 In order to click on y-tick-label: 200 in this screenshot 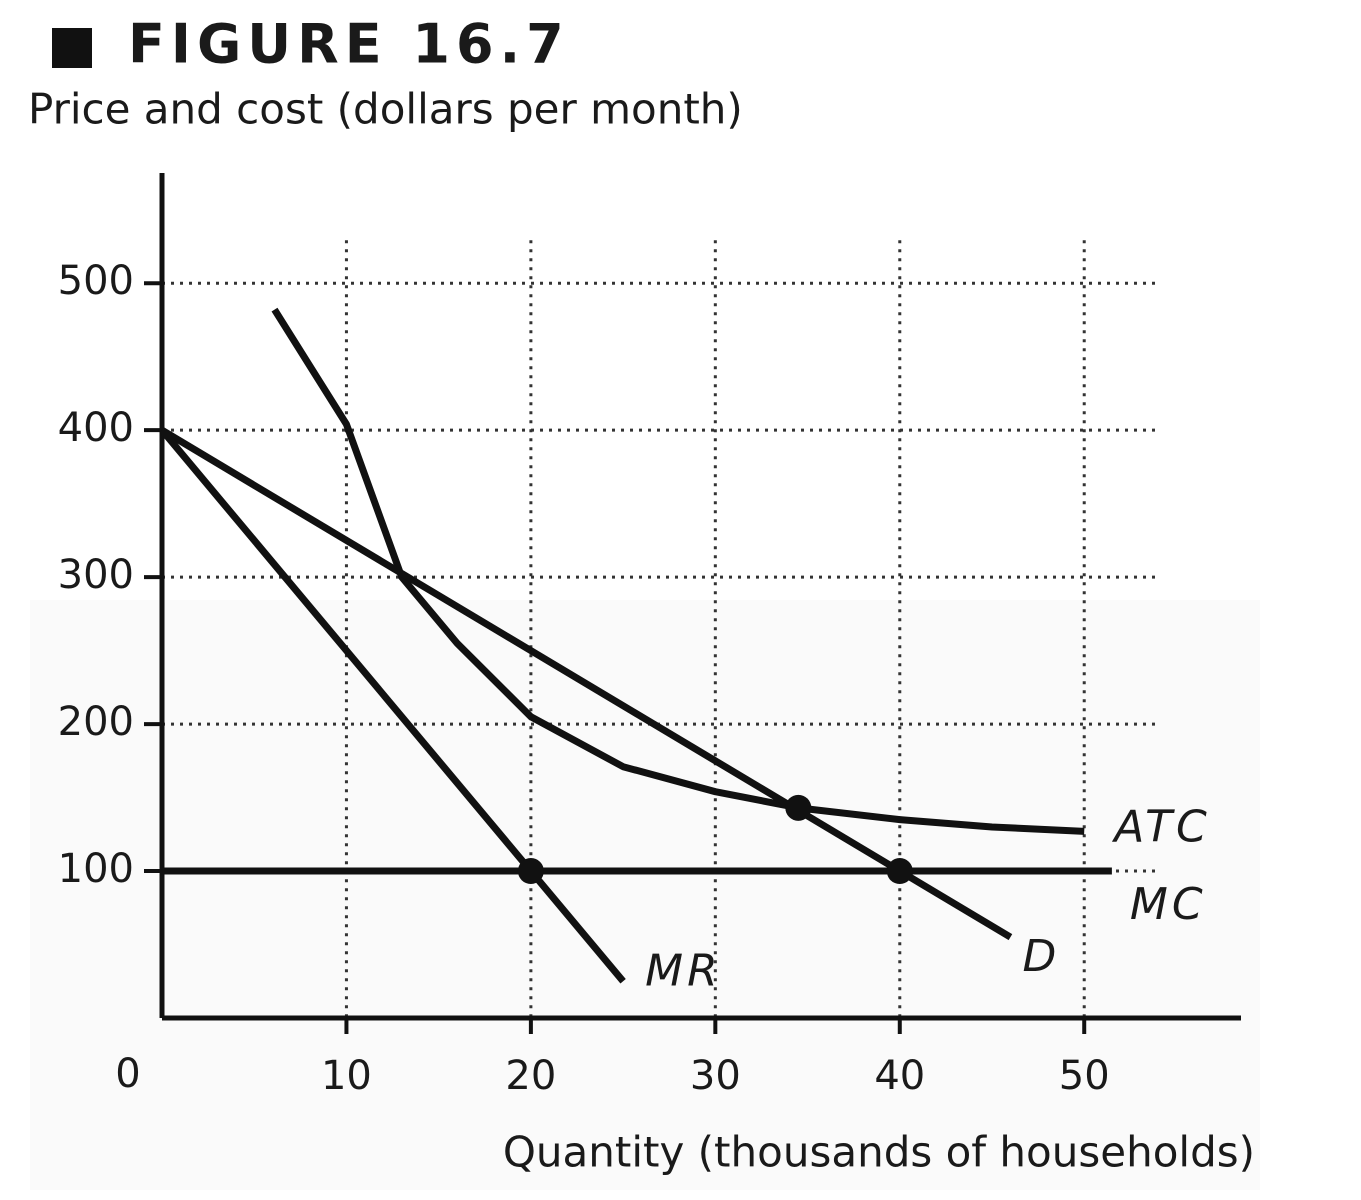, I will do `click(96, 722)`.